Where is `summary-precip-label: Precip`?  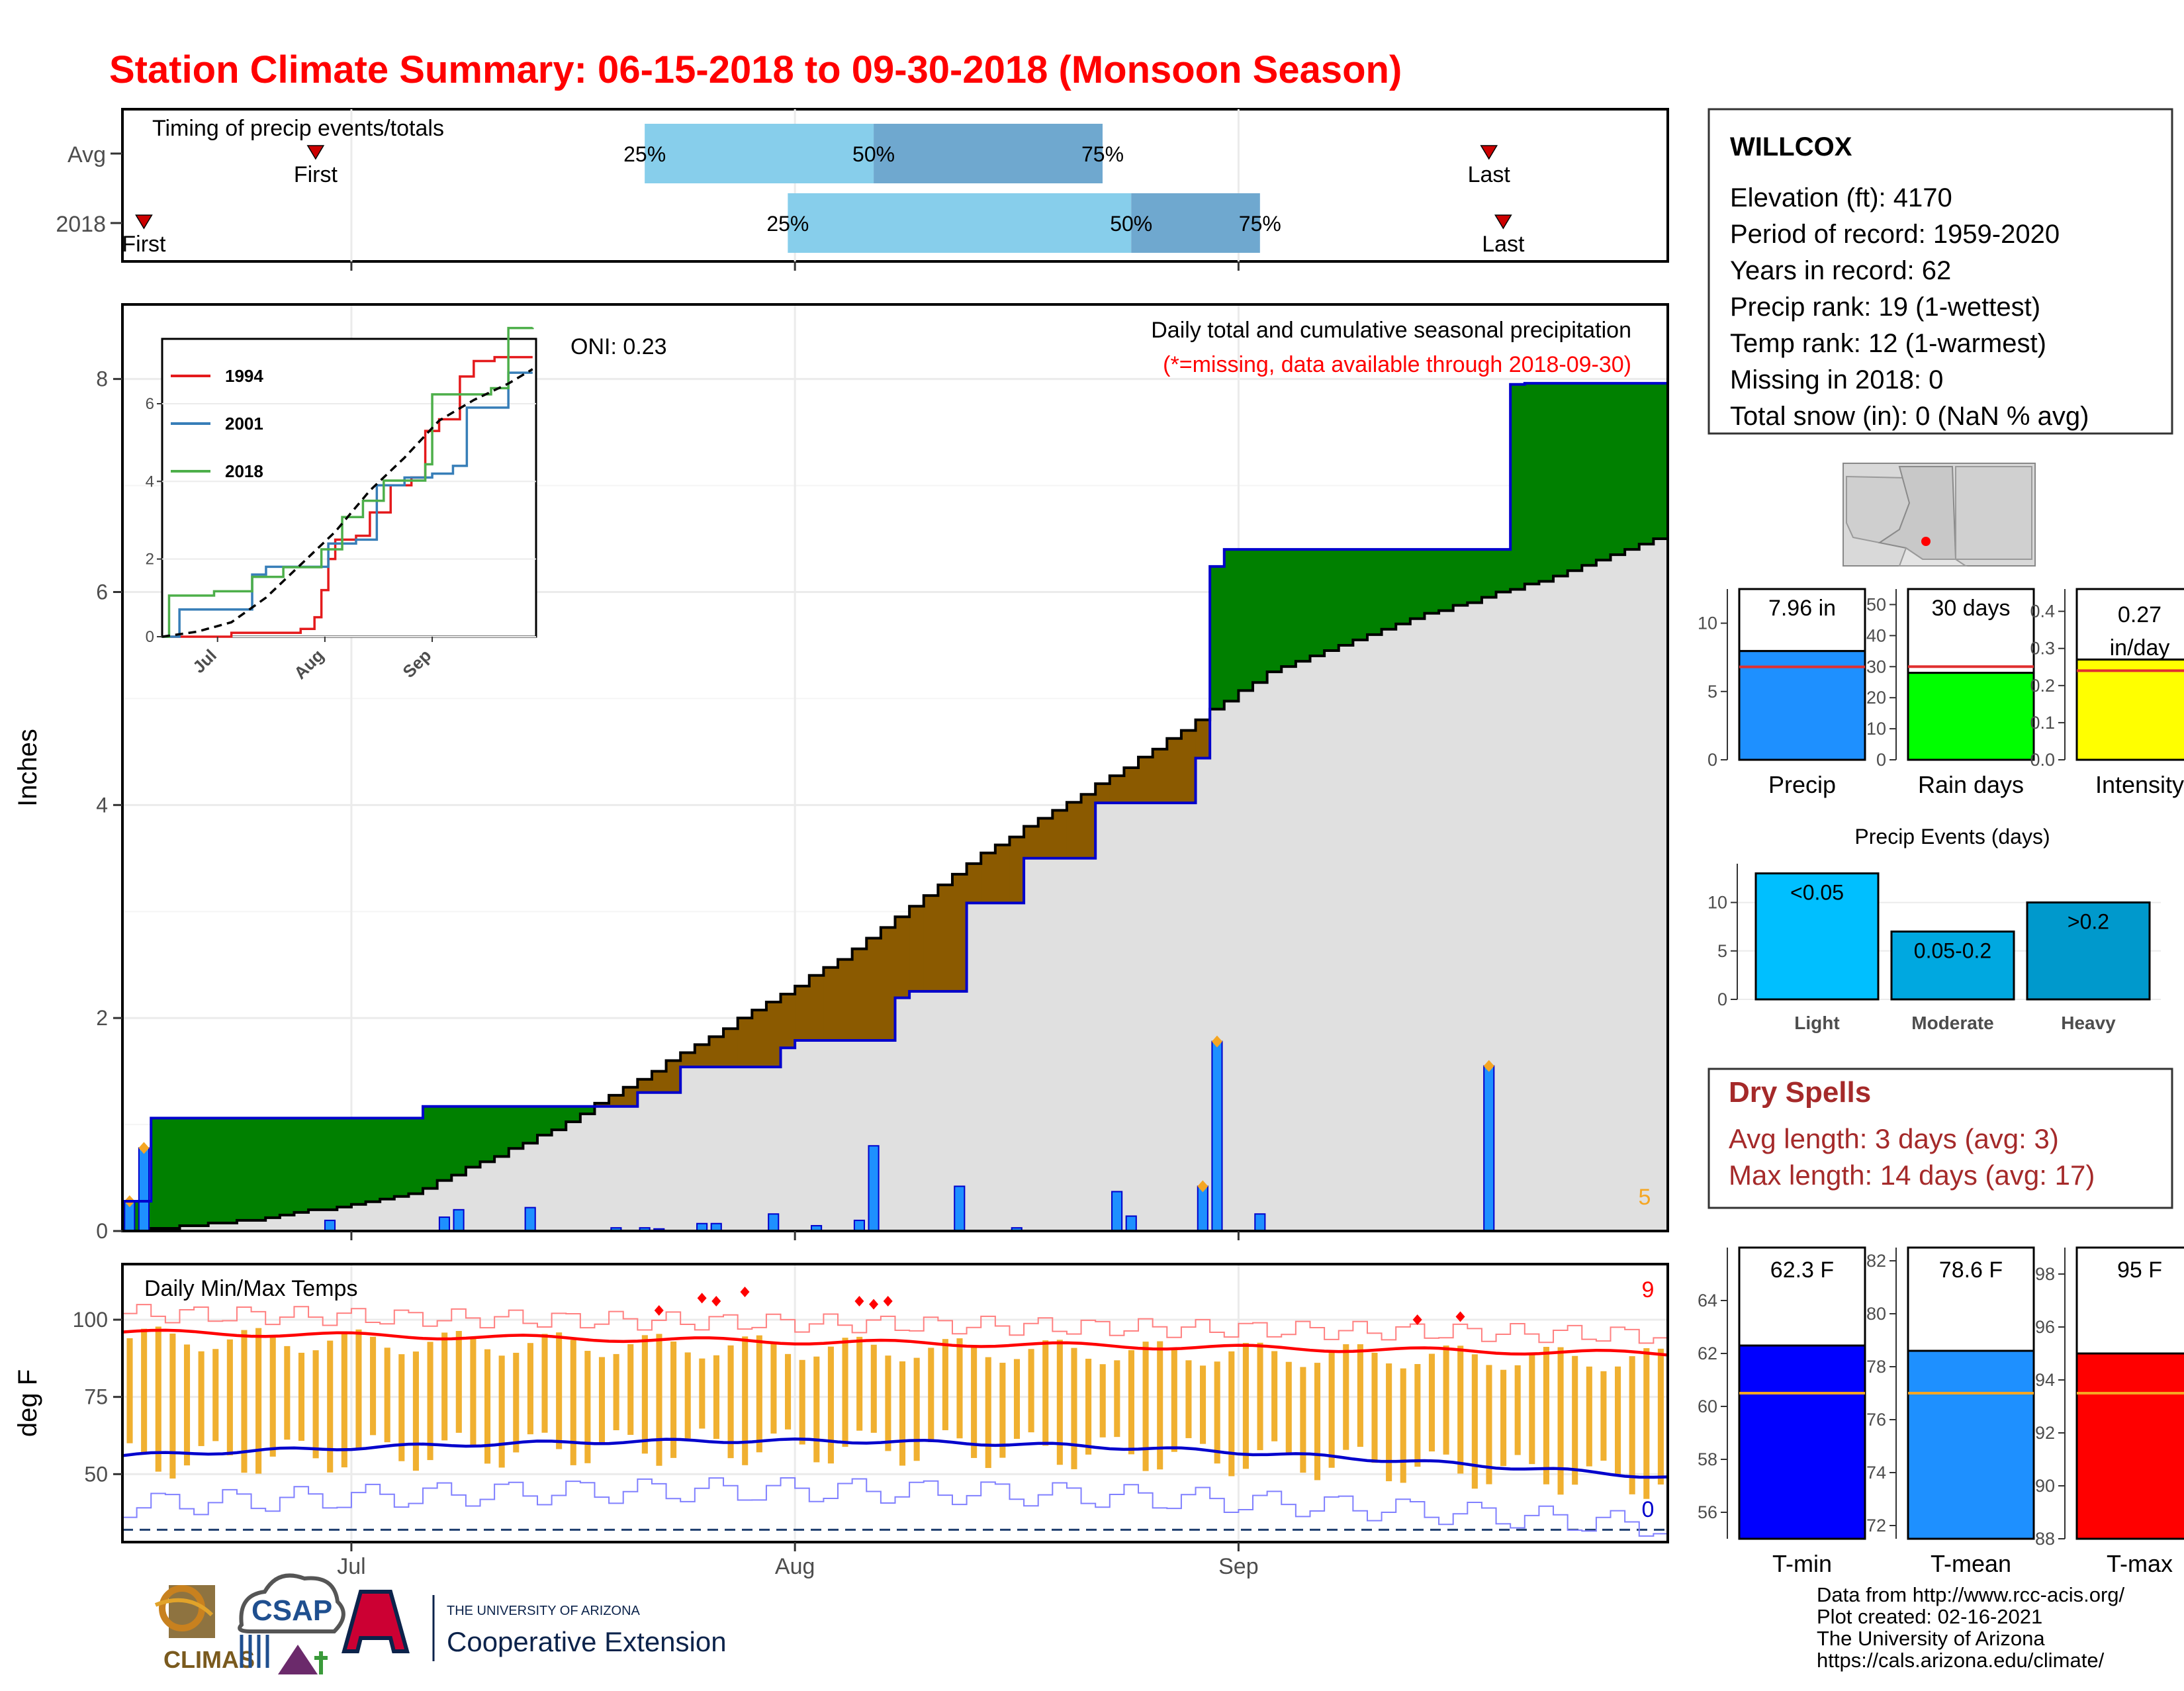
summary-precip-label: Precip is located at coordinates (1802, 785).